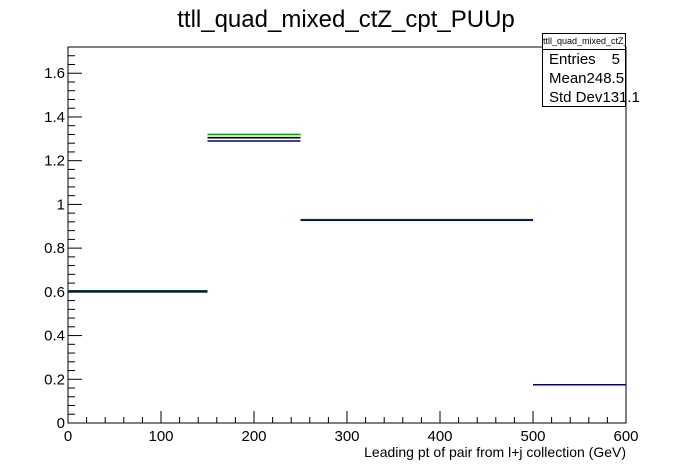 The image size is (696, 472). I want to click on stats-label: Entries, so click(572, 59).